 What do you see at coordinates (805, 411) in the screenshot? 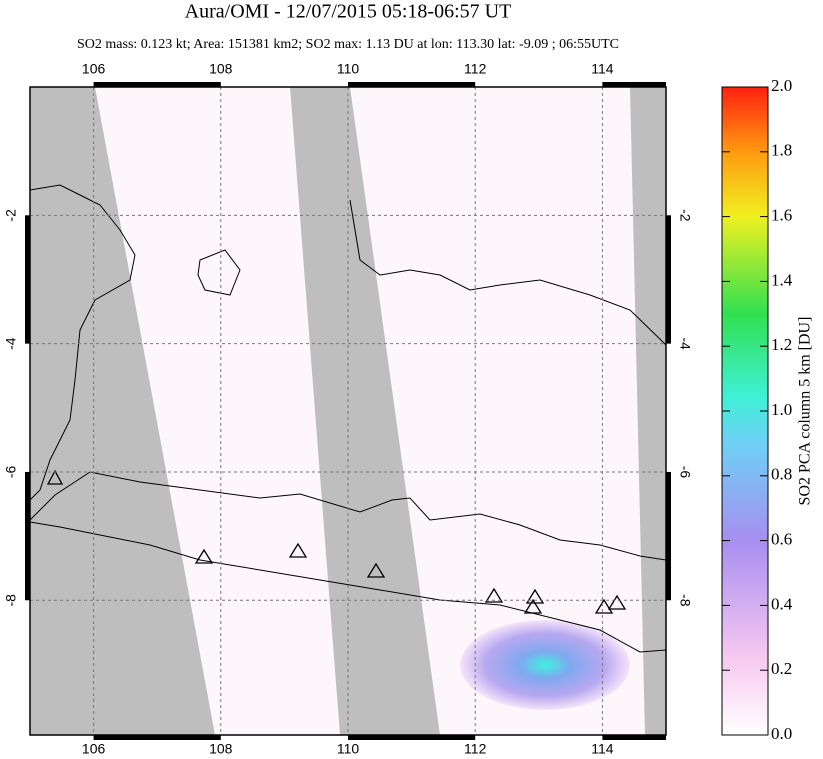
I see `colorbar-label: SO2 PCA column 5 km [DU]` at bounding box center [805, 411].